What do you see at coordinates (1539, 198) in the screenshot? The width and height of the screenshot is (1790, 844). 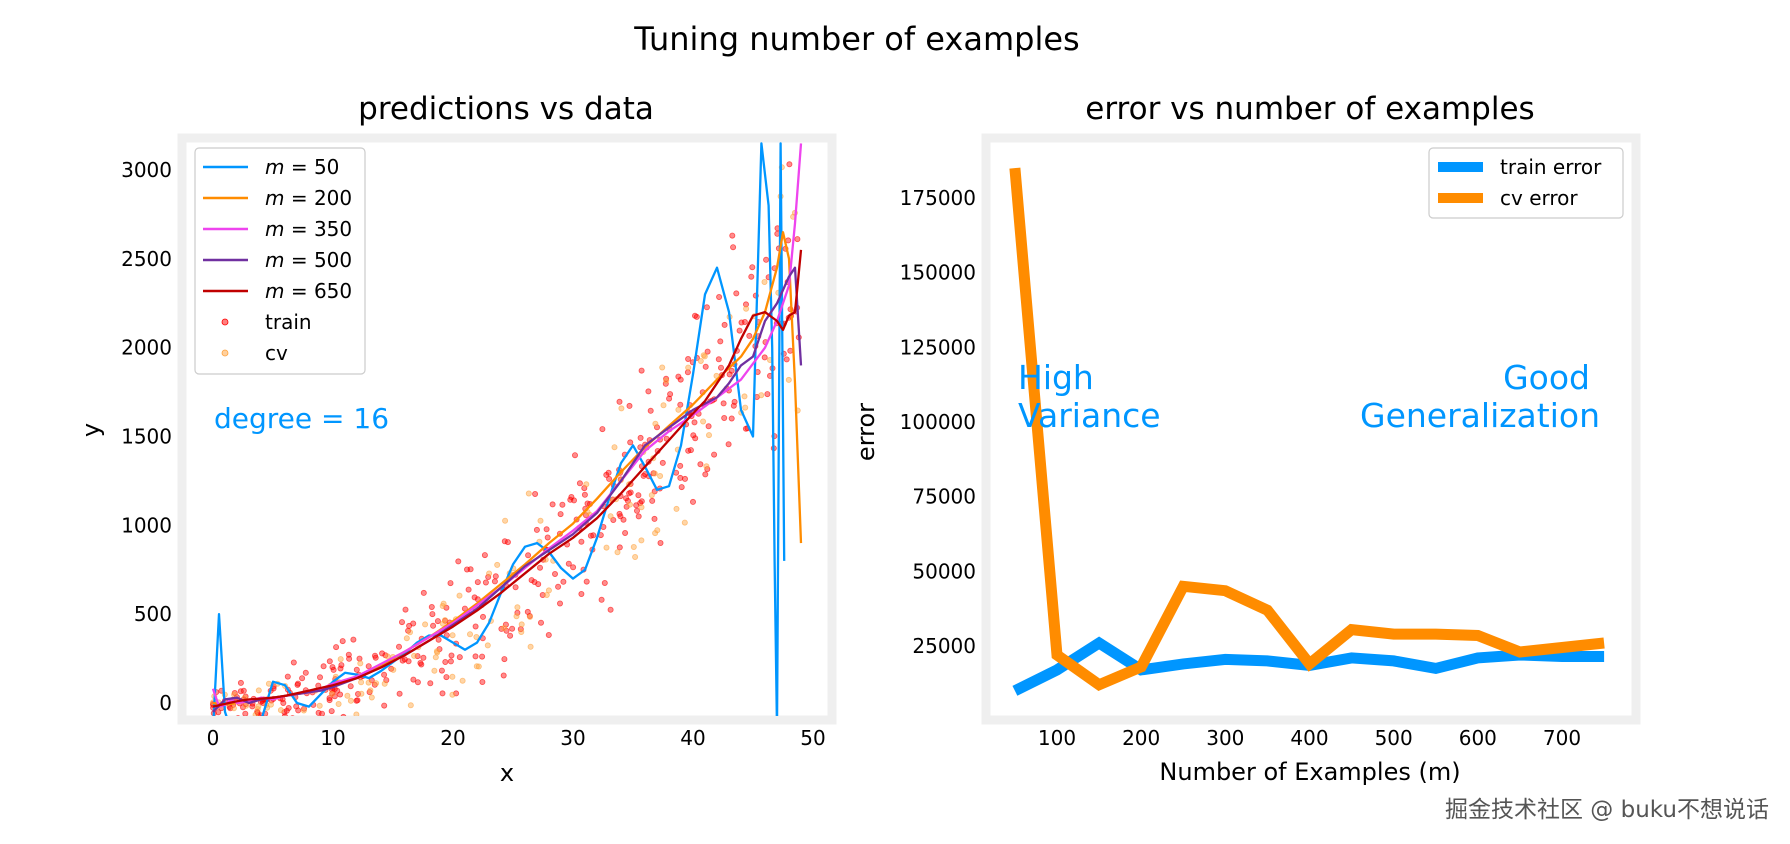 I see `legend-label-cv-error: cv error` at bounding box center [1539, 198].